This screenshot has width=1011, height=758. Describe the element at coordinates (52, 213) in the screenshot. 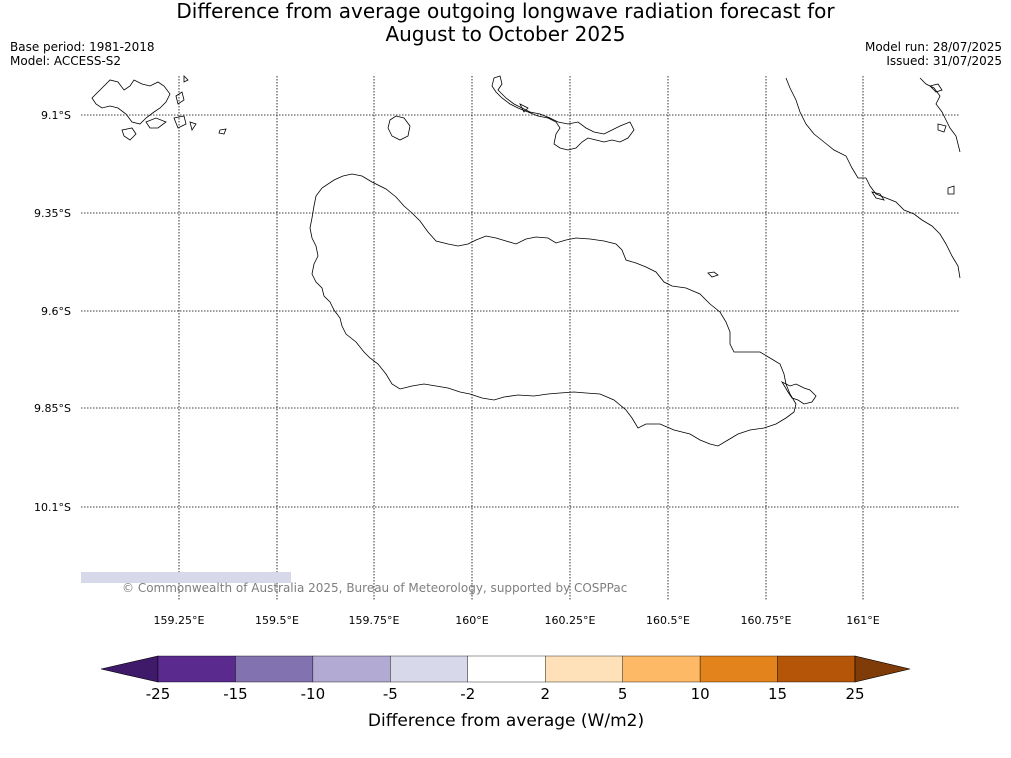

I see `lat-label: 9.35°S` at that location.